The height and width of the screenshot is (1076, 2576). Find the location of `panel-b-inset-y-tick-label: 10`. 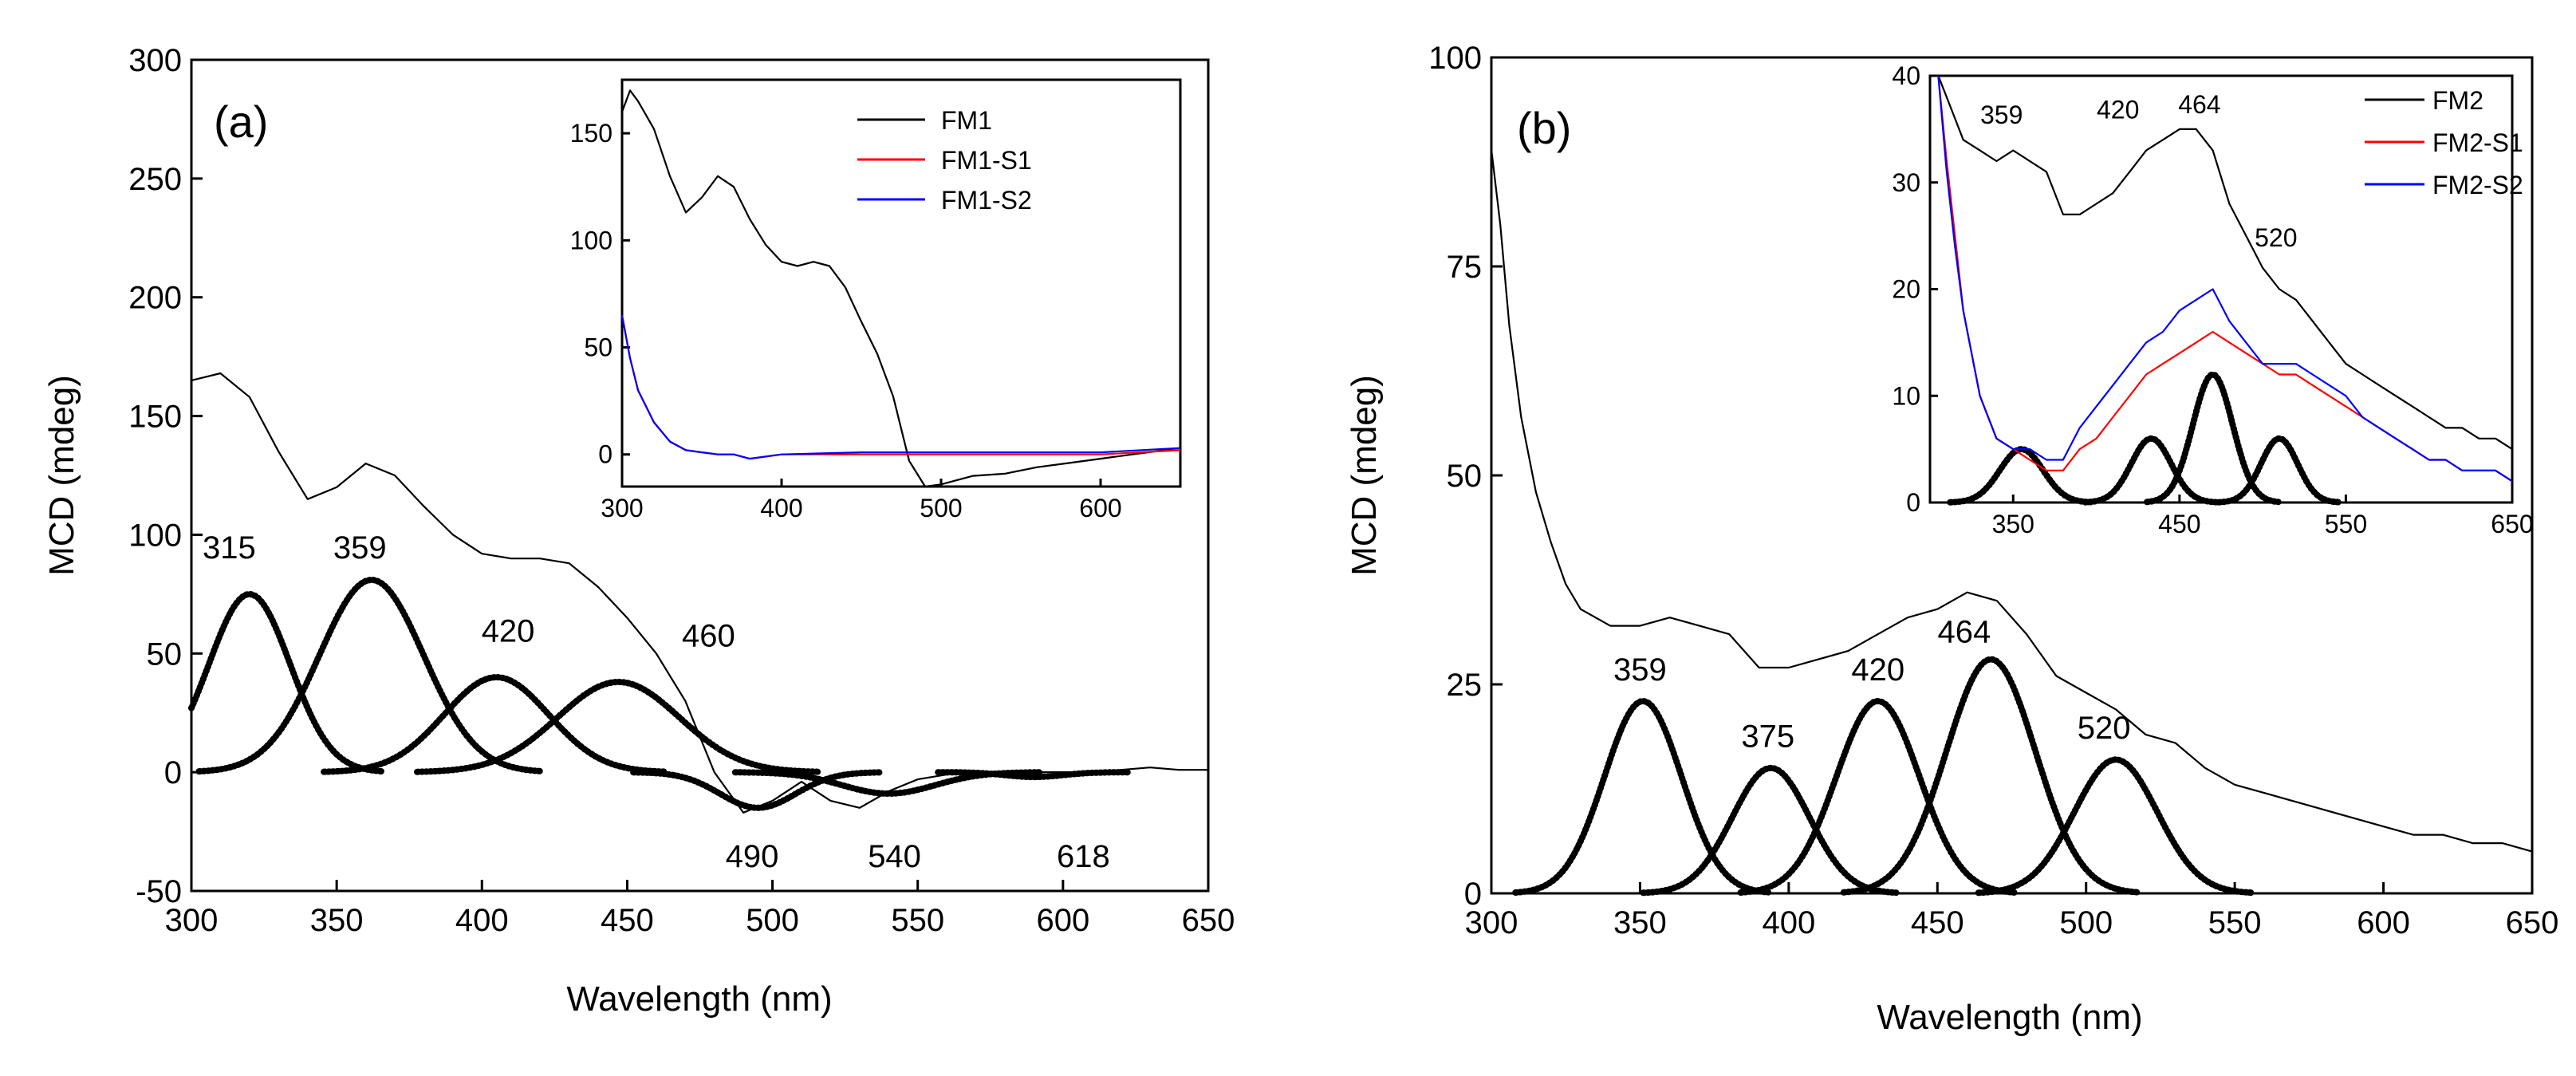

panel-b-inset-y-tick-label: 10 is located at coordinates (1906, 395).